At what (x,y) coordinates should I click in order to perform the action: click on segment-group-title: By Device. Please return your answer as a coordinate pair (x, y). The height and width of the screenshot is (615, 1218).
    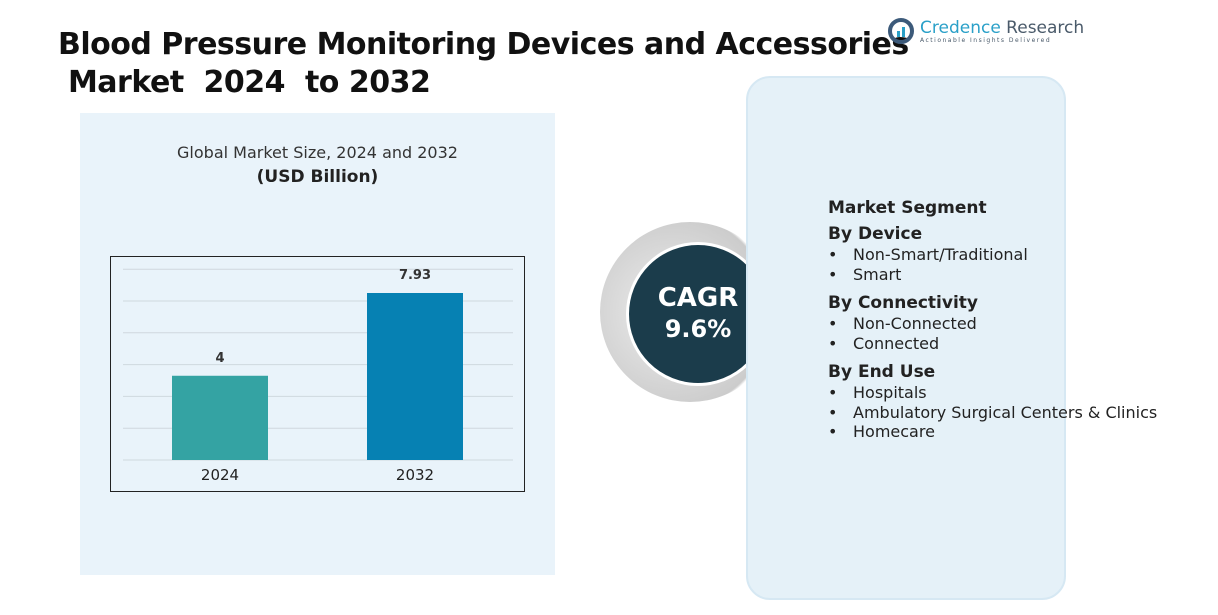
    Looking at the image, I should click on (875, 234).